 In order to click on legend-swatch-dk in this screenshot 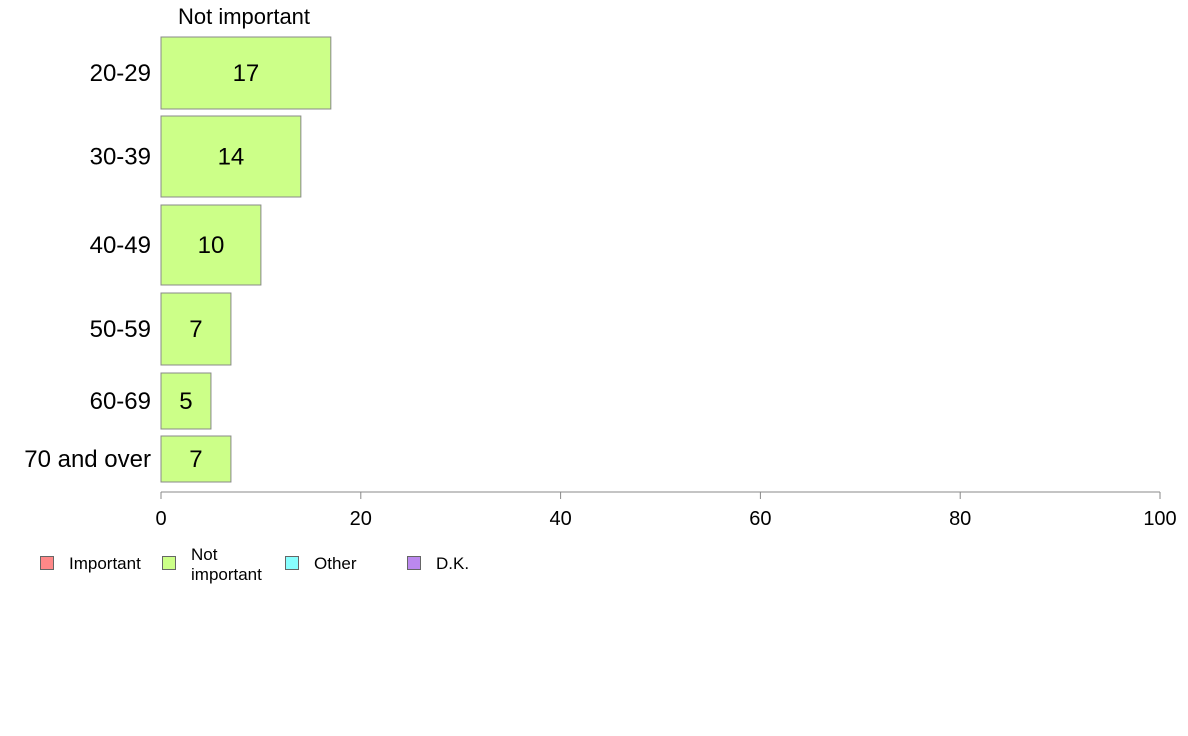, I will do `click(414, 563)`.